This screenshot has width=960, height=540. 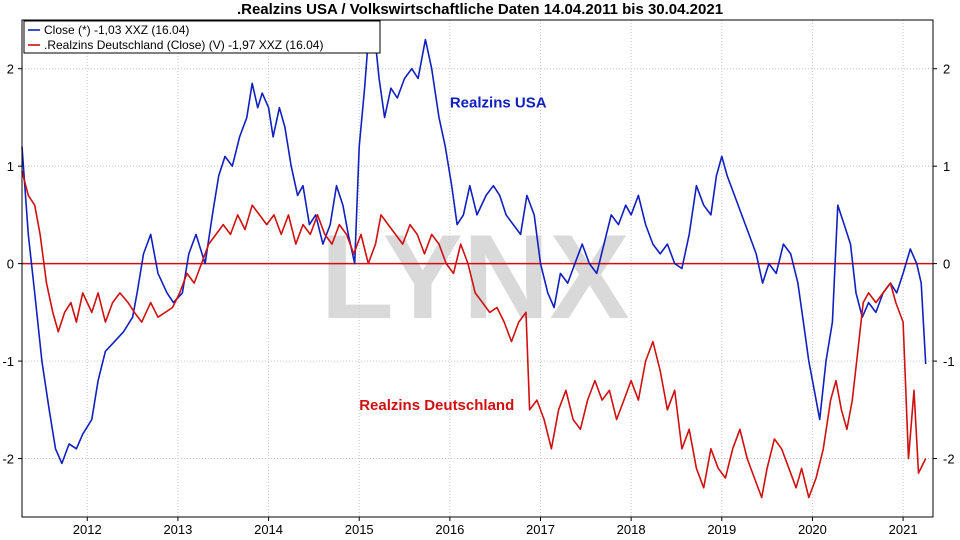 I want to click on y-tick-label: -2, so click(x=8, y=459).